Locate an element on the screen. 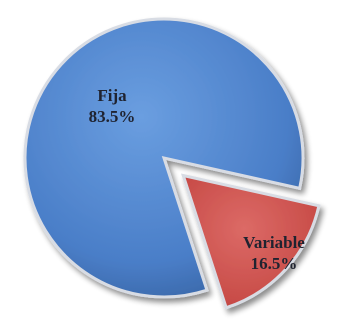 The height and width of the screenshot is (329, 338). slice-value-fija: 83.5% is located at coordinates (112, 116).